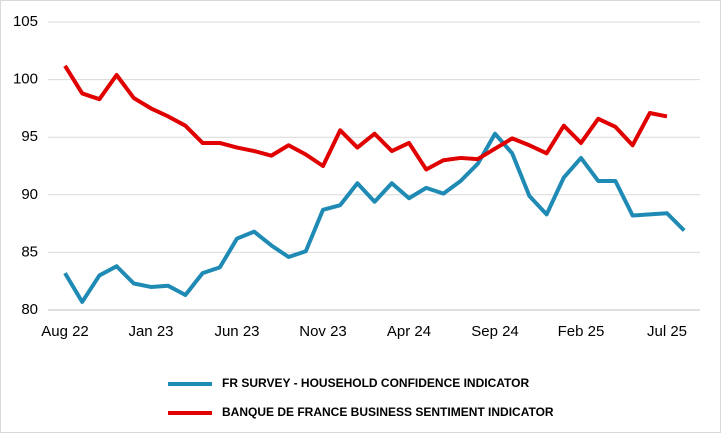 The width and height of the screenshot is (721, 433). I want to click on y-tick-label: 105, so click(25, 21).